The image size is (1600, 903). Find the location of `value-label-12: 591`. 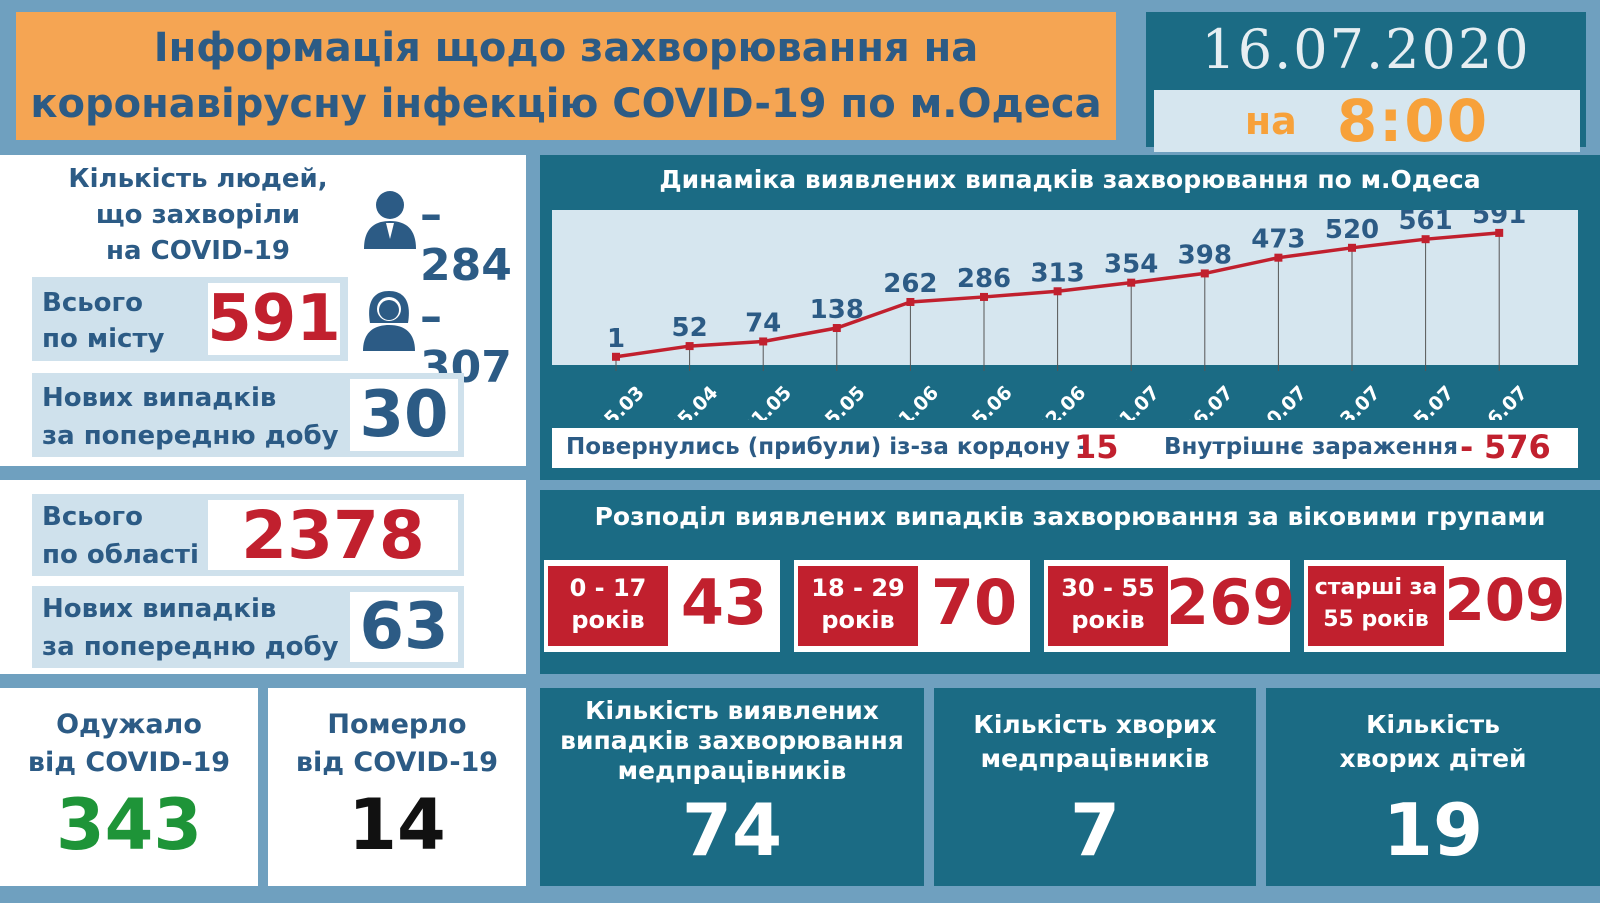

value-label-12: 591 is located at coordinates (1499, 220).